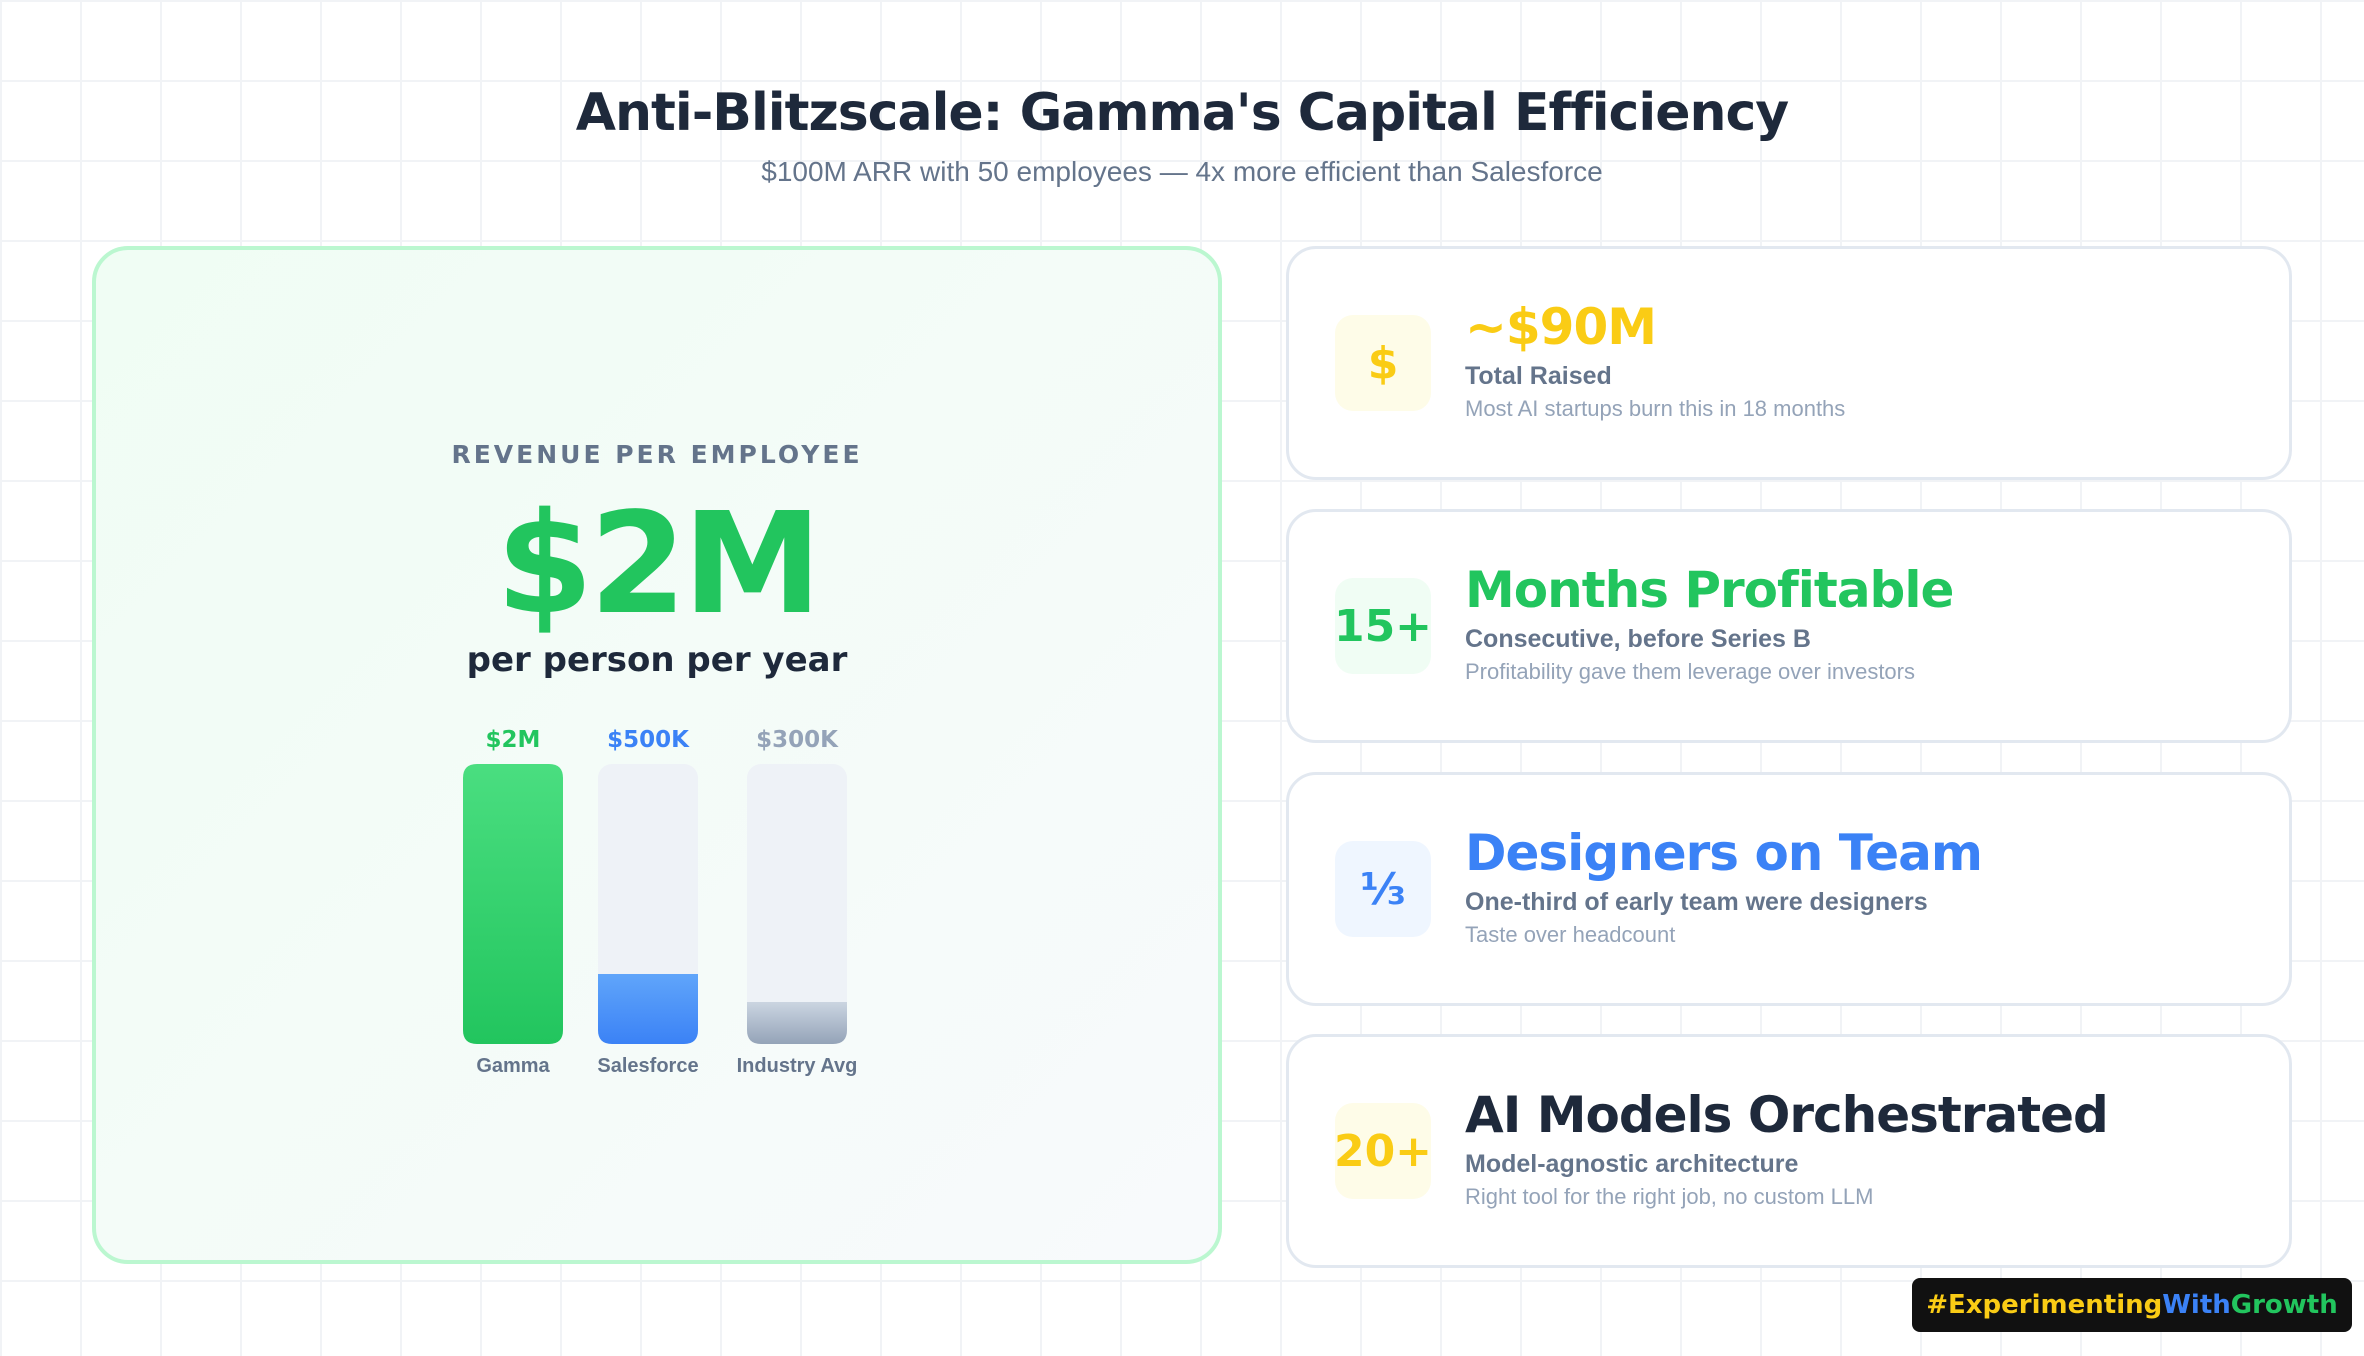  Describe the element at coordinates (1538, 376) in the screenshot. I see `card-label: Total Raised` at that location.